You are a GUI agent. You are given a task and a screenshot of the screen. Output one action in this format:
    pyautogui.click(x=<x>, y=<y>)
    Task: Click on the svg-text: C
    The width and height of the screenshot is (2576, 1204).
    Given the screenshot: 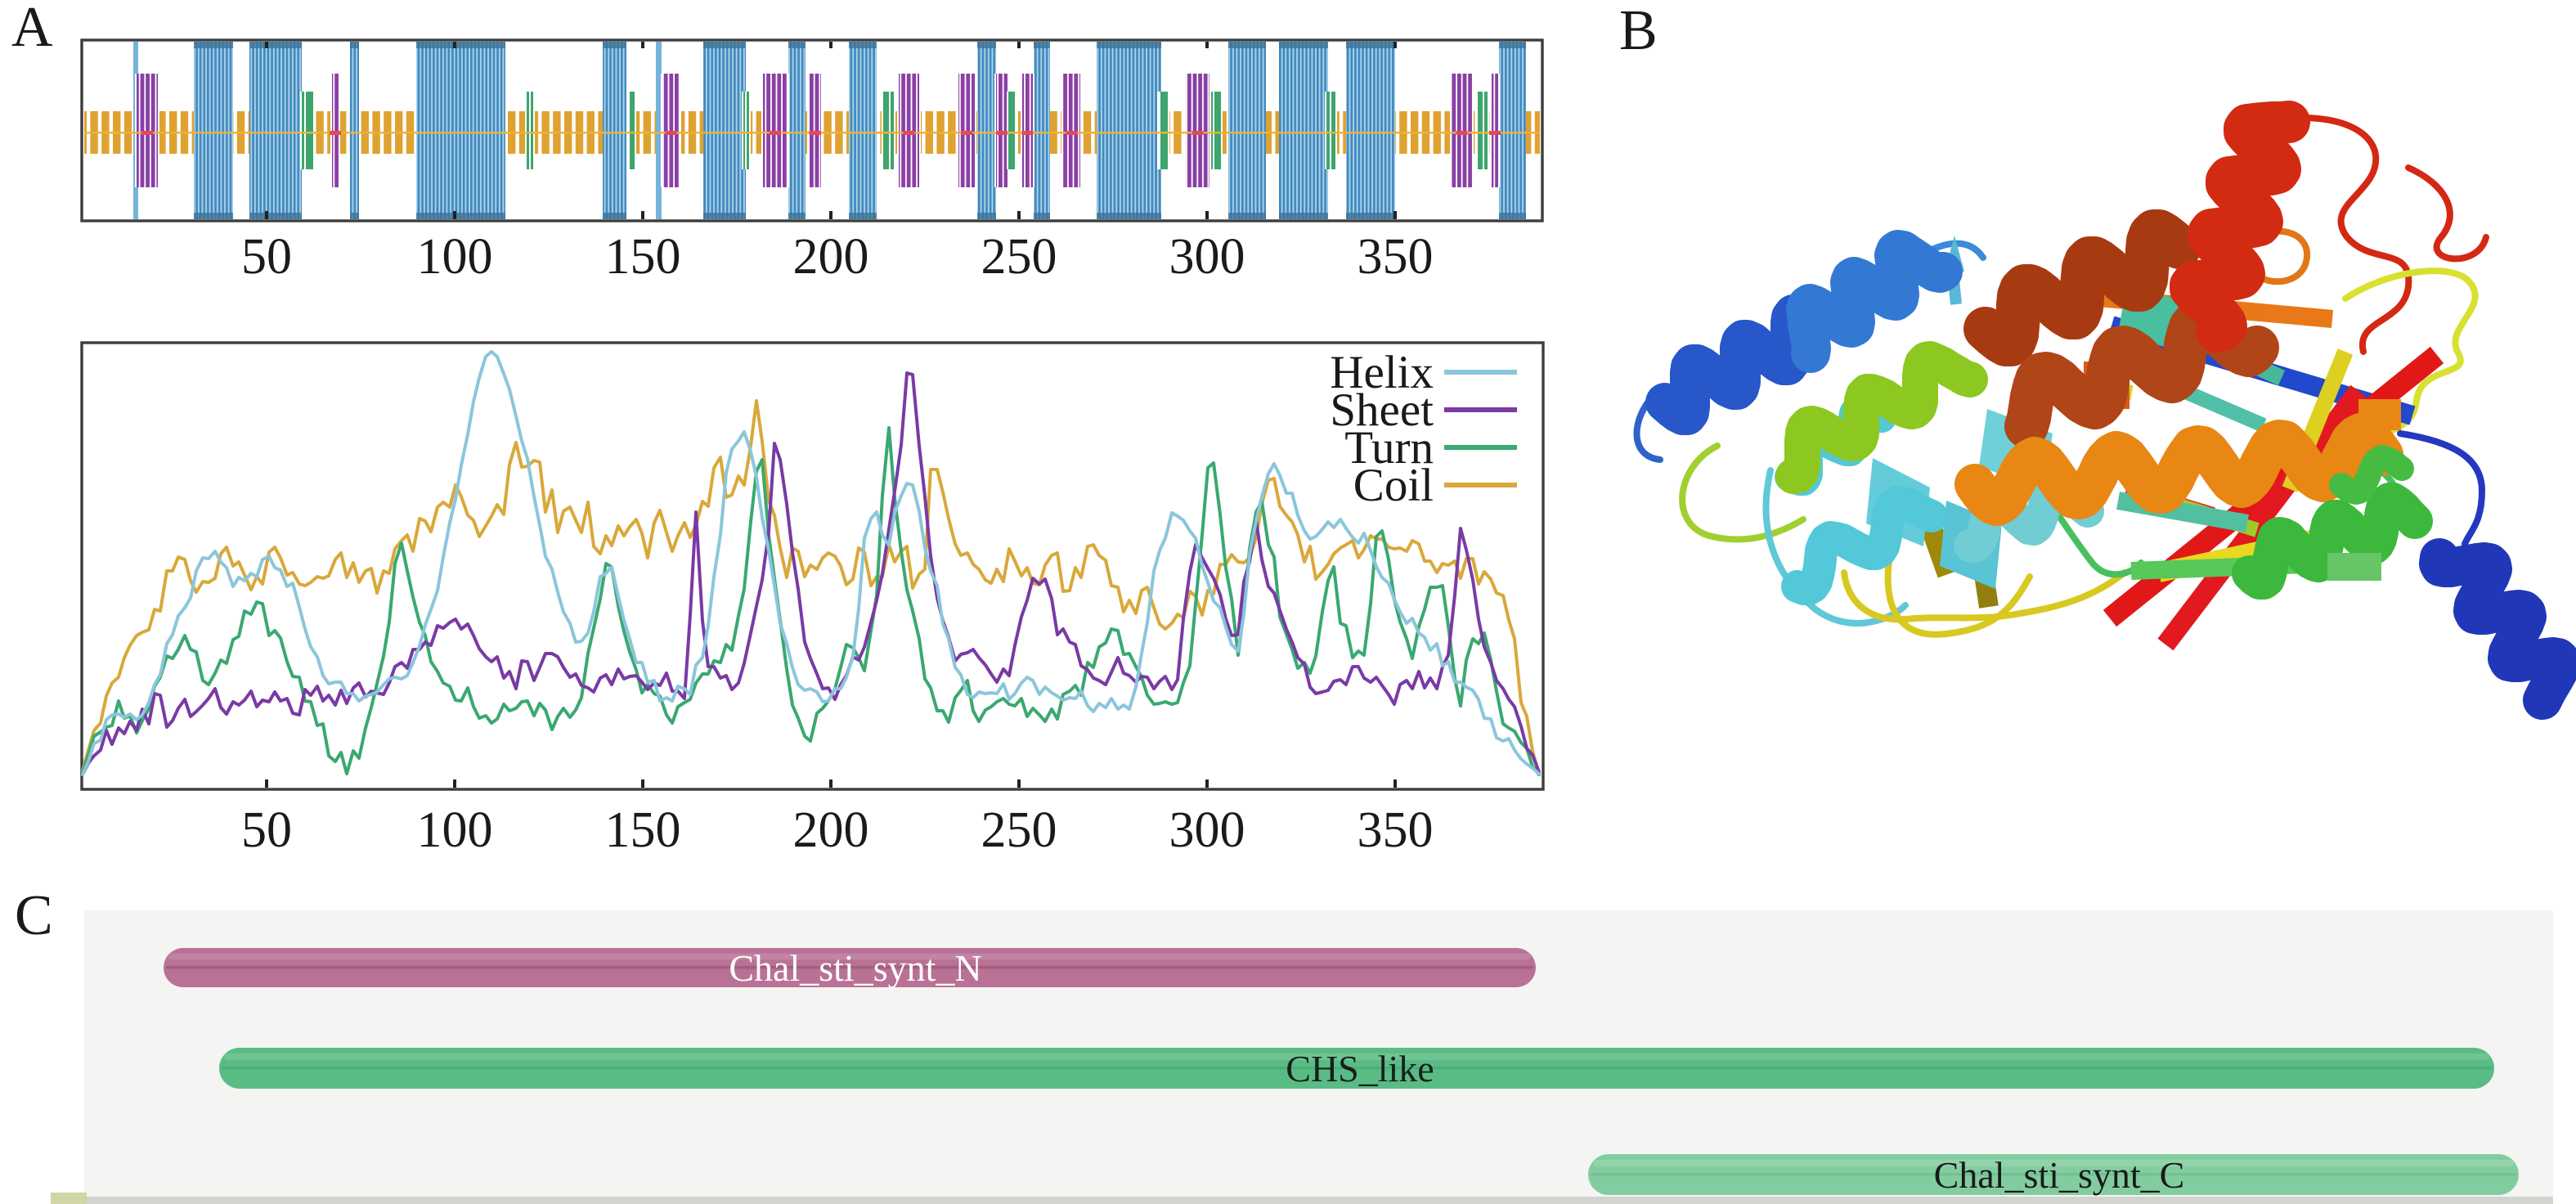 What is the action you would take?
    pyautogui.click(x=34, y=915)
    